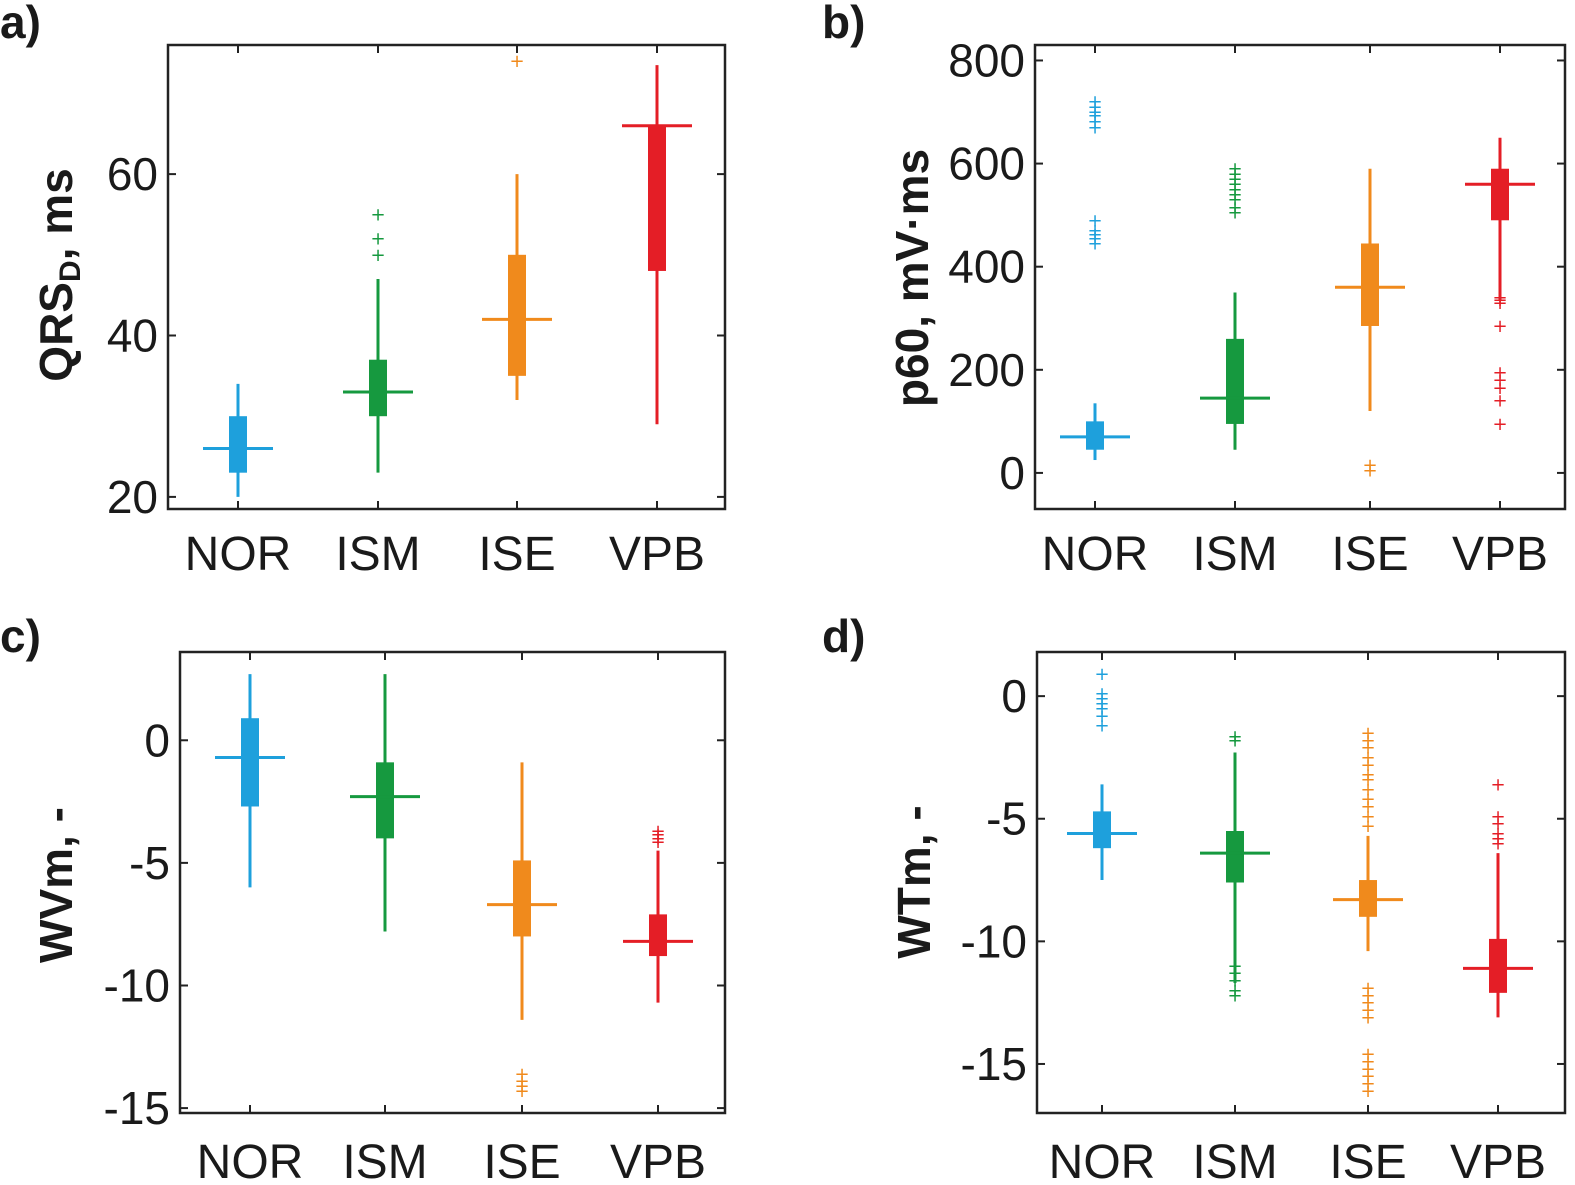  I want to click on y-tick-label: -10, so click(994, 941).